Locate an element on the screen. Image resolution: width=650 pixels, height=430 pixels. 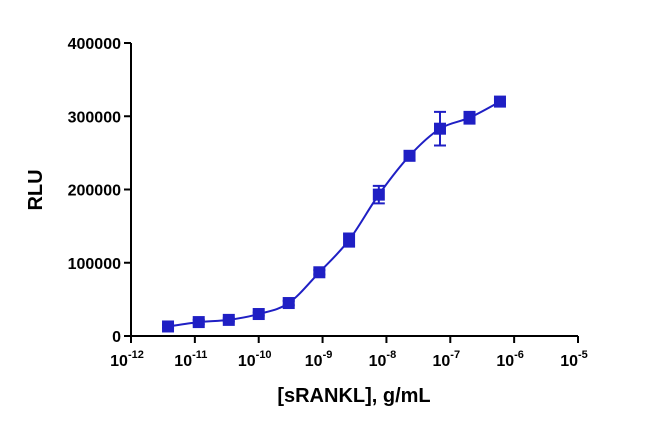
x-tick-label: 10⁻⁵ is located at coordinates (574, 359).